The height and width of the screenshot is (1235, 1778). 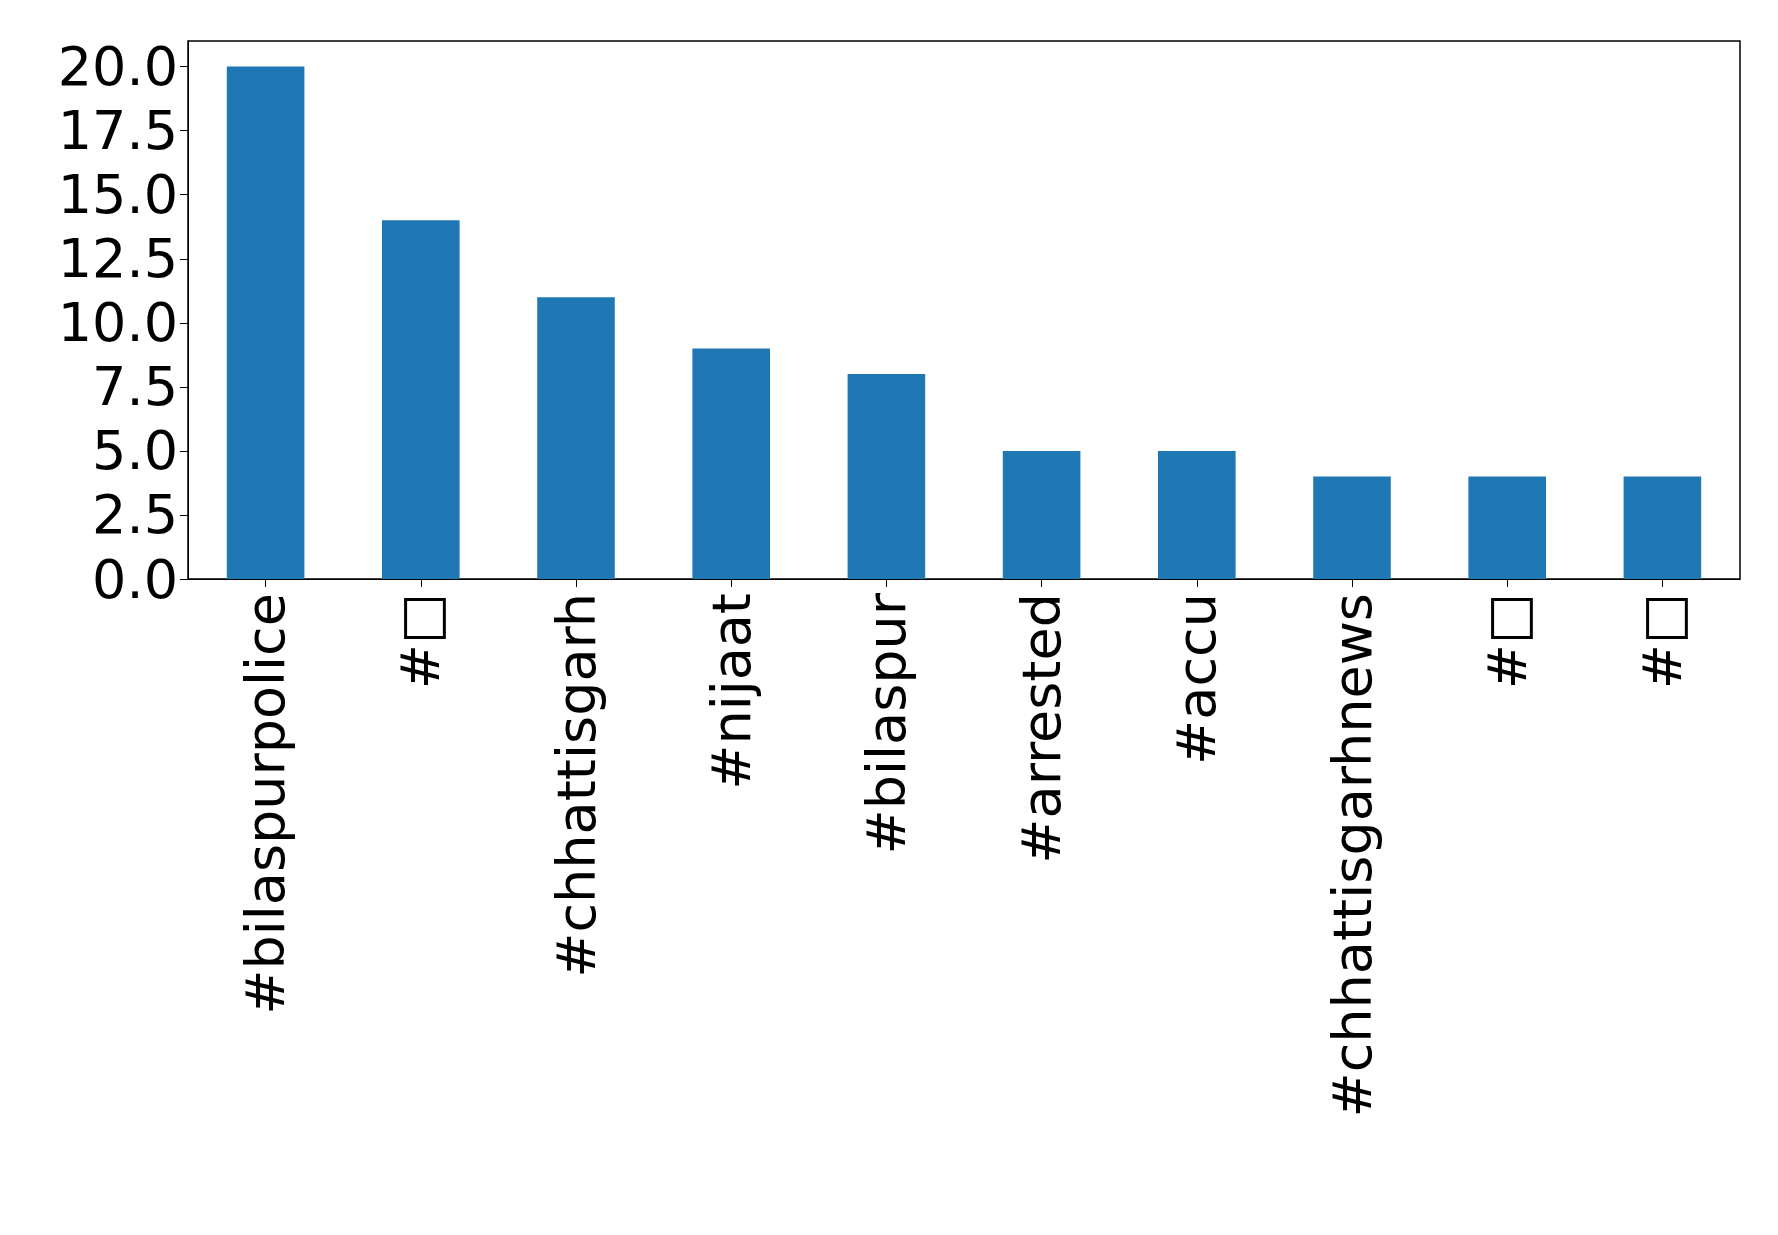 I want to click on y-tick-label: 2.5, so click(x=135, y=515).